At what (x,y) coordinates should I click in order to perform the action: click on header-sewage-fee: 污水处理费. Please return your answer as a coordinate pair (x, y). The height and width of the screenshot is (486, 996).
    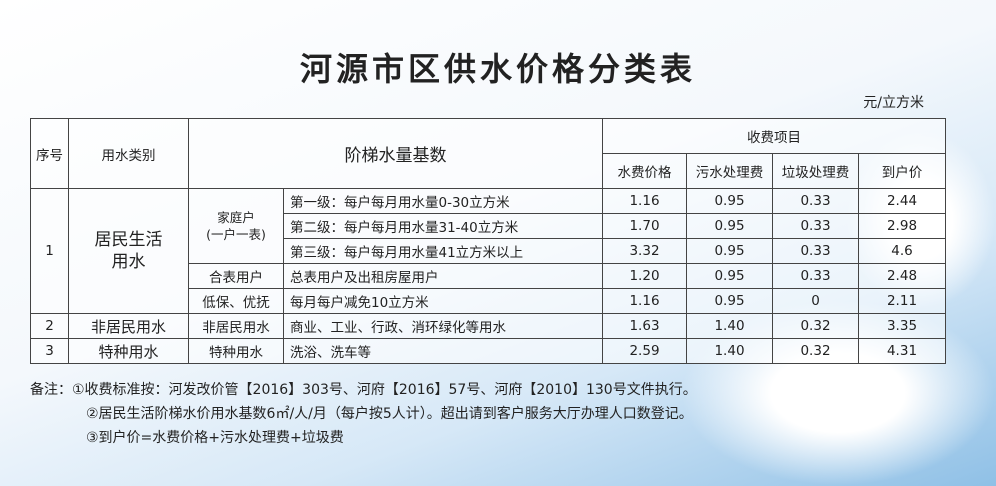
    Looking at the image, I should click on (729, 171).